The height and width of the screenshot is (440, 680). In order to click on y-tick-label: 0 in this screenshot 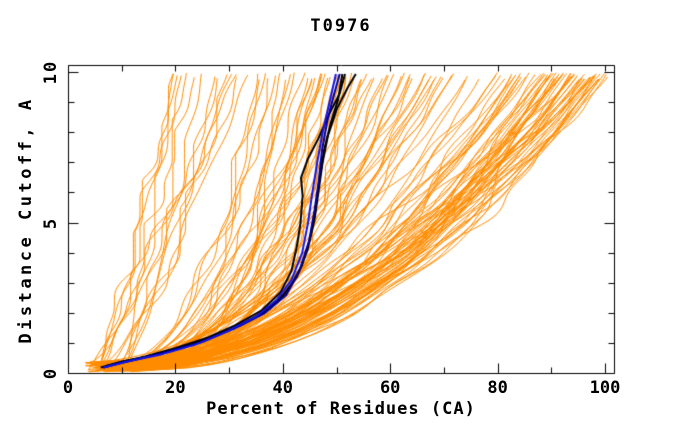, I will do `click(51, 373)`.